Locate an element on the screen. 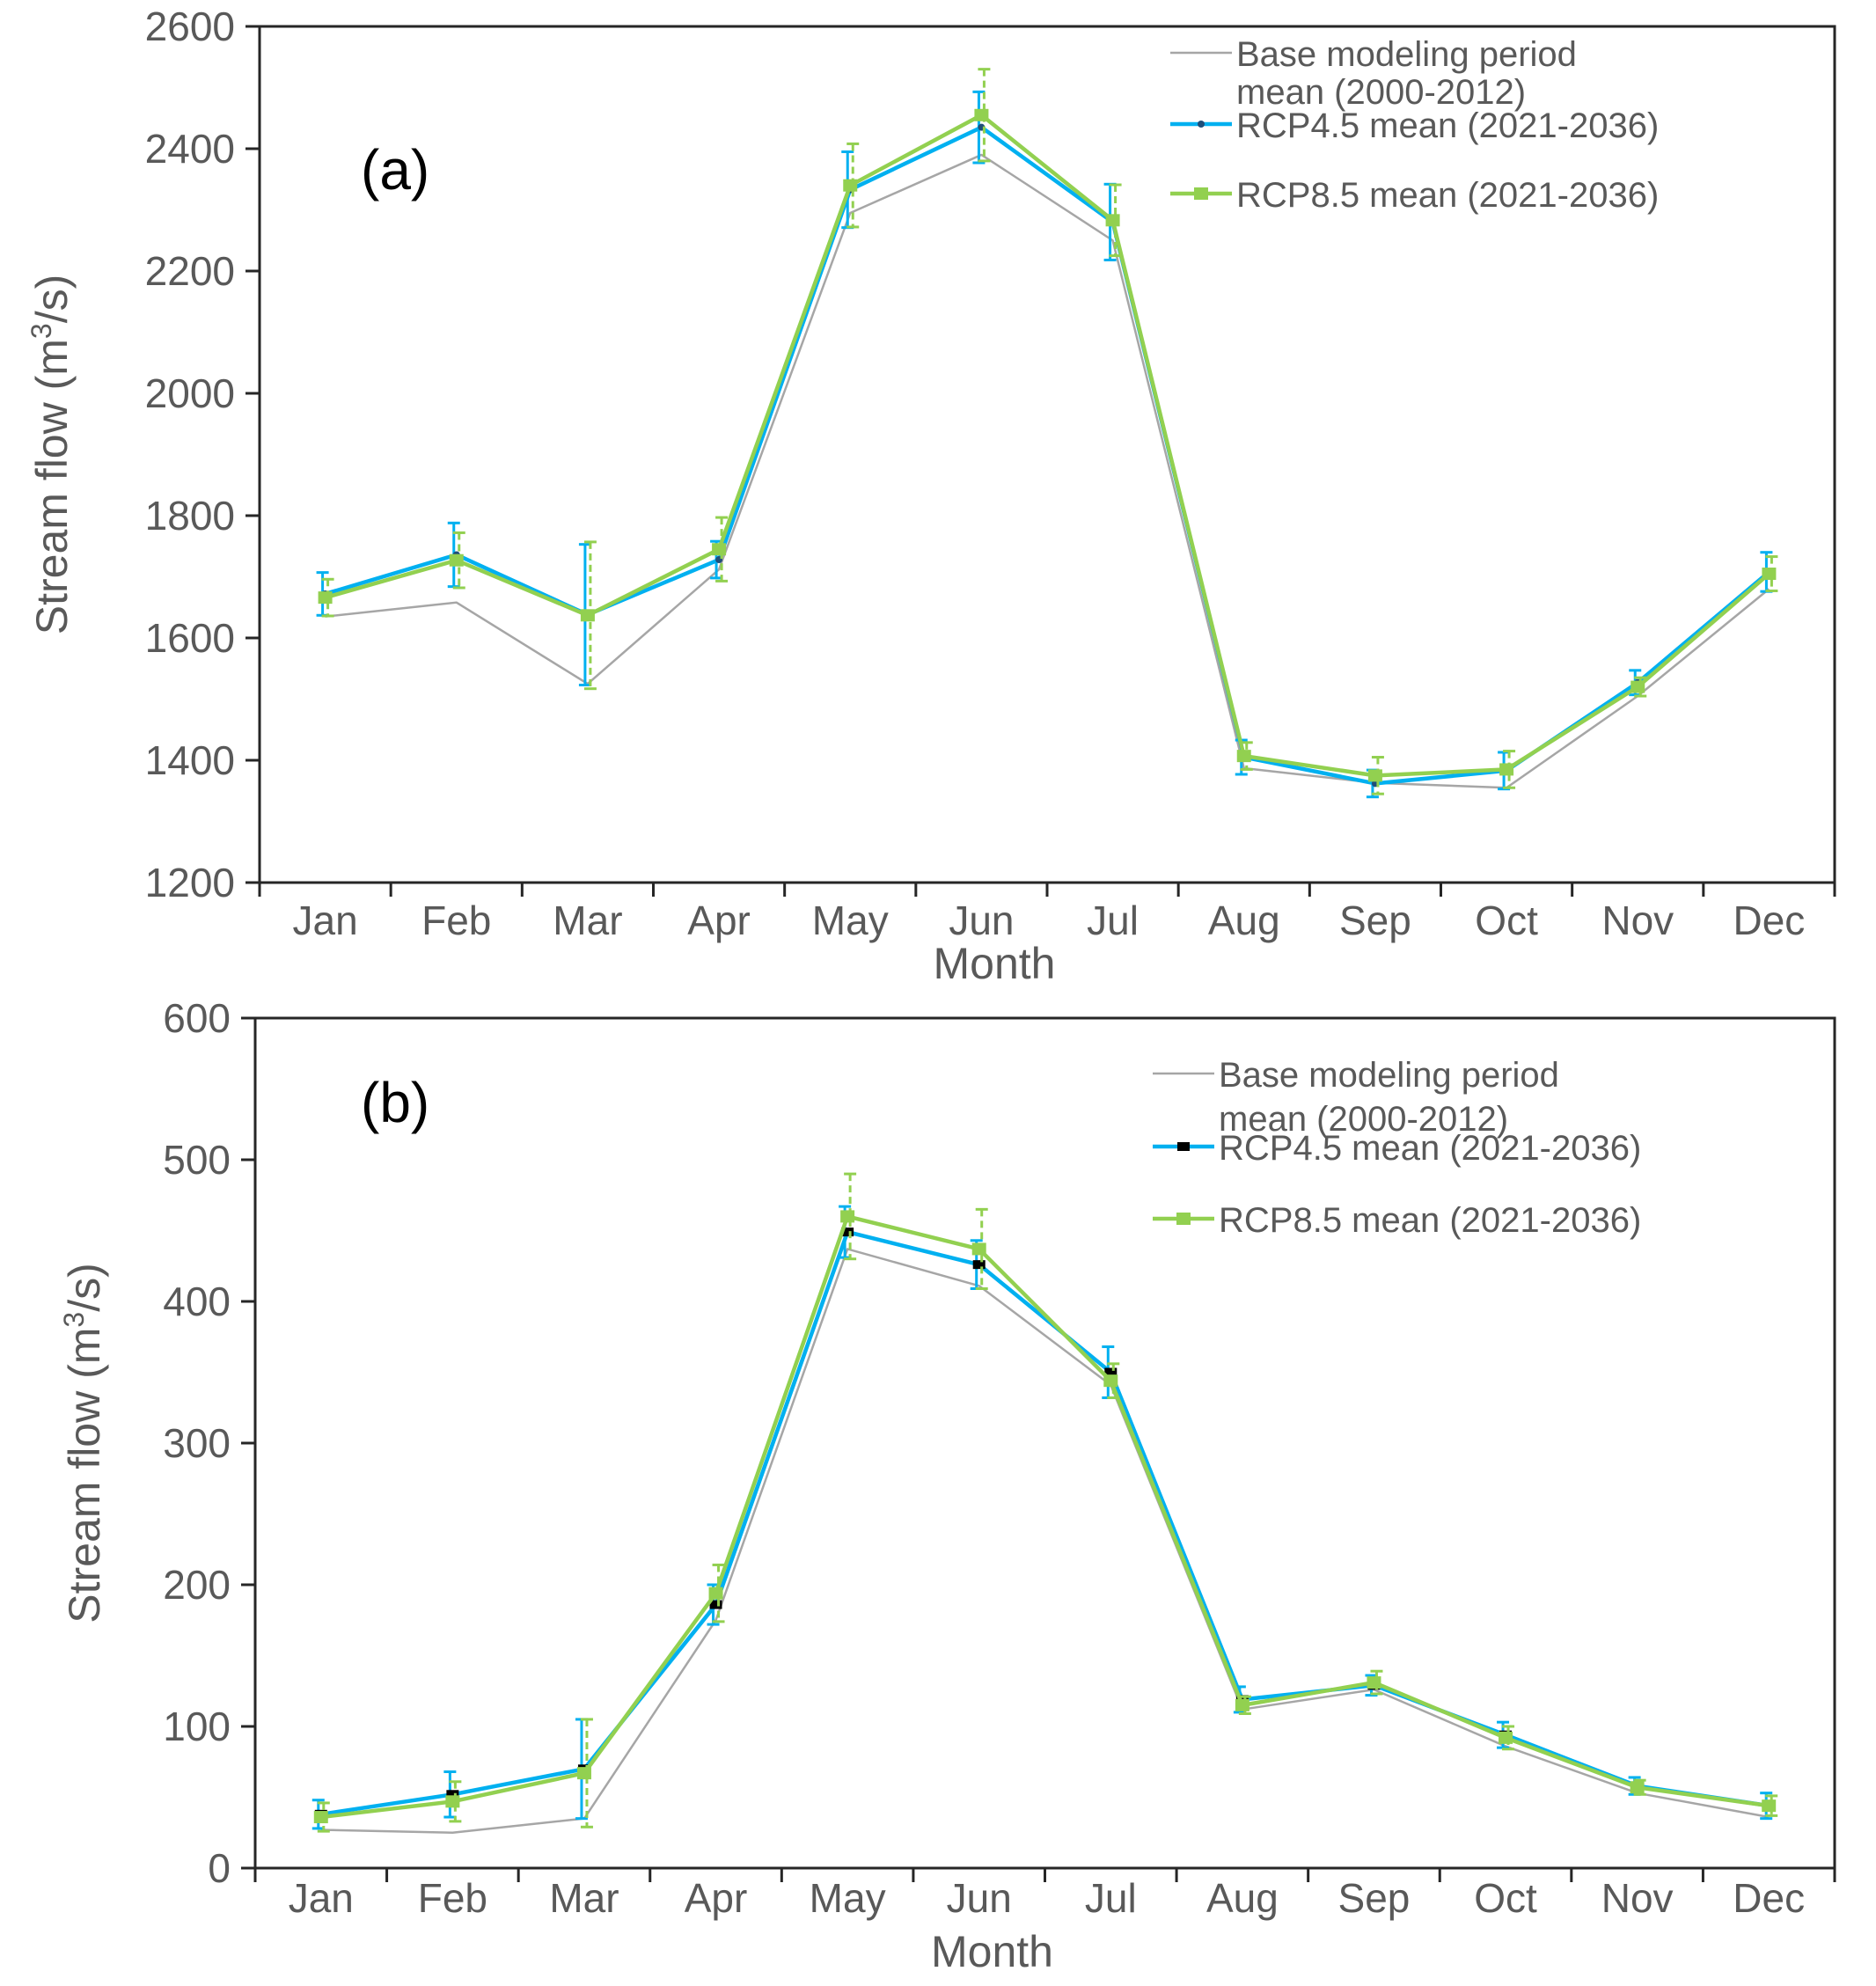 Image resolution: width=1876 pixels, height=1986 pixels. y-tick-label: 300 is located at coordinates (197, 1443).